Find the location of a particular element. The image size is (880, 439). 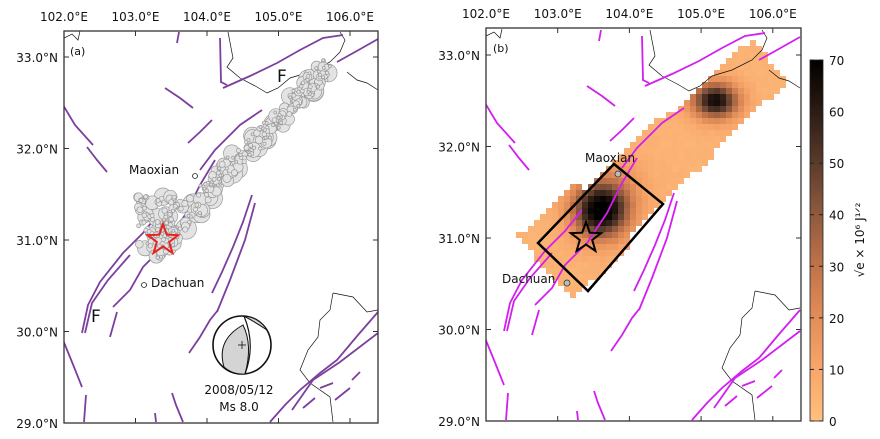

colorbar-tick-label: 50 is located at coordinates (836, 164).